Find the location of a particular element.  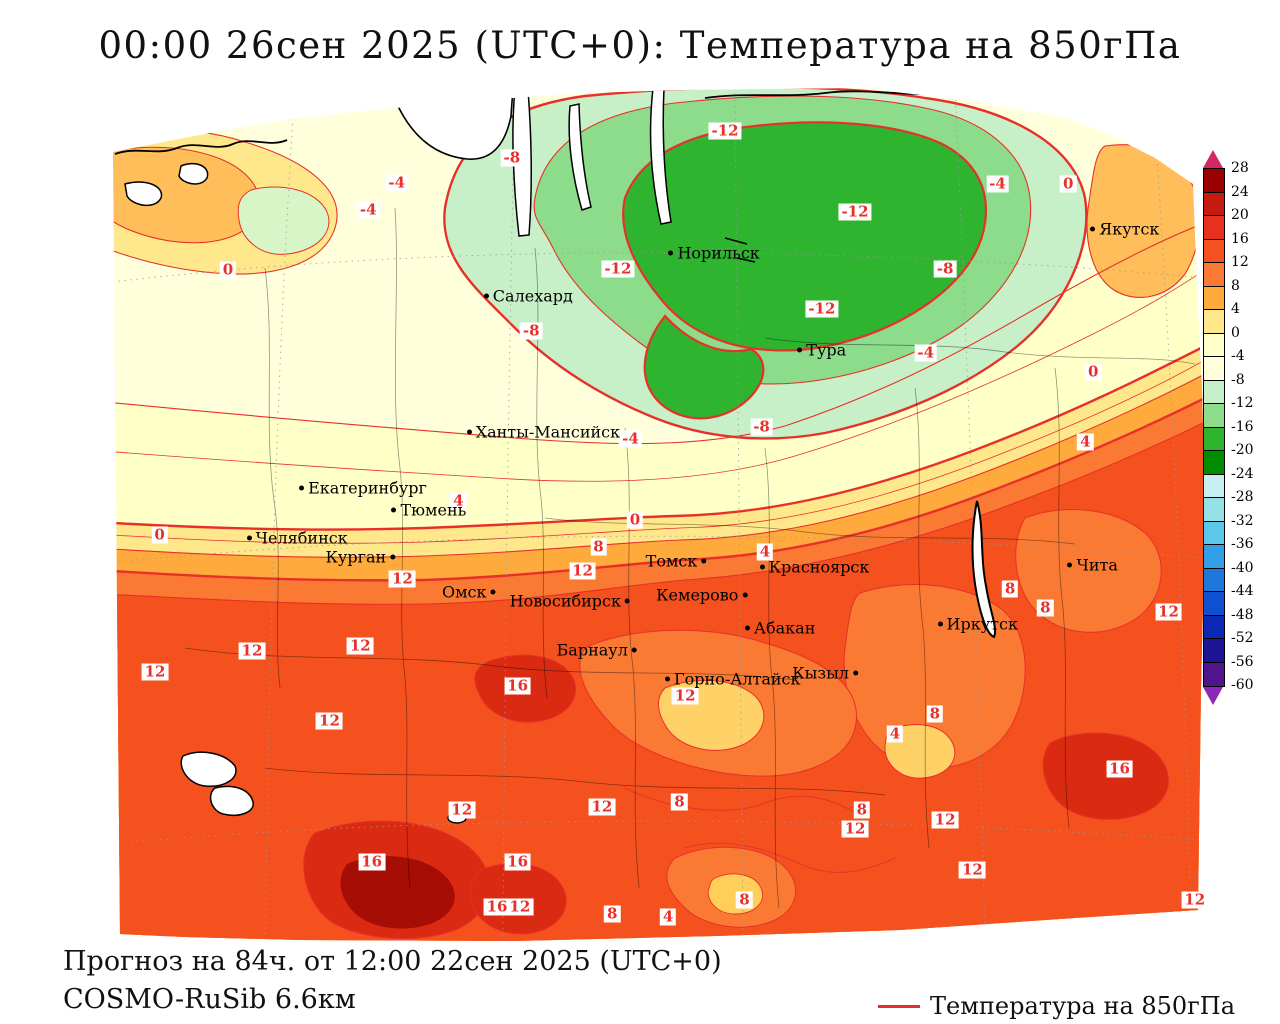

colorbar-tick-label: -44 is located at coordinates (1242, 591).